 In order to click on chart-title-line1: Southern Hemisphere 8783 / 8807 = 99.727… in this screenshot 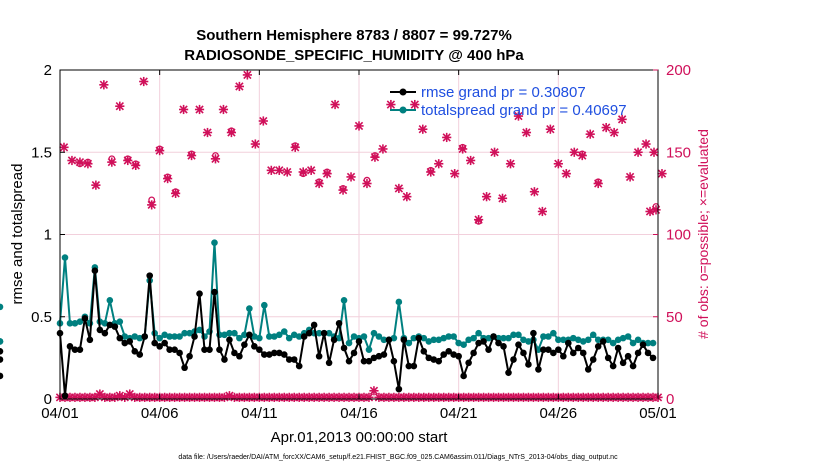, I will do `click(354, 35)`.